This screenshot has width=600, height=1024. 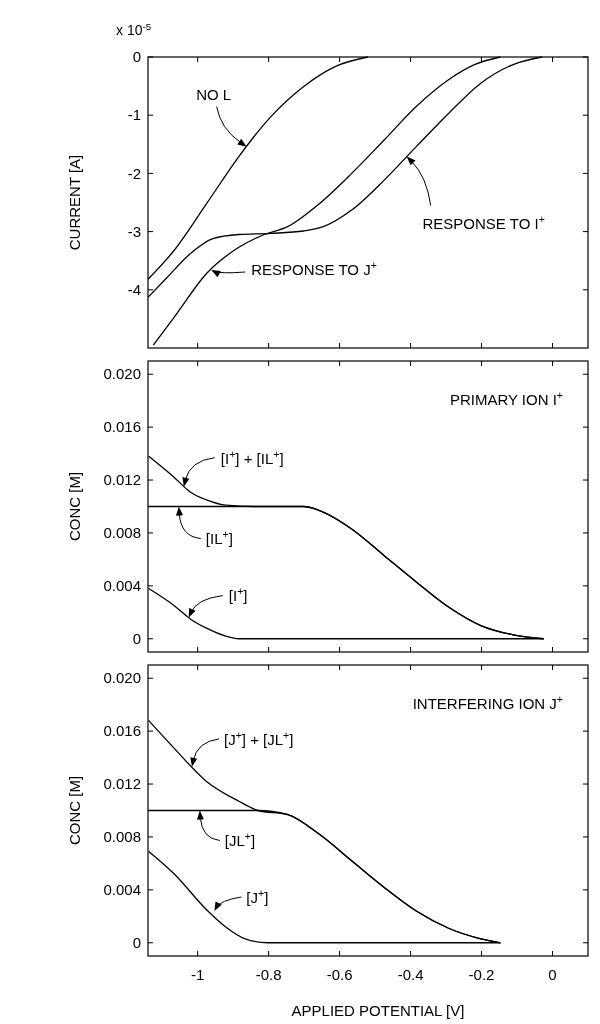 What do you see at coordinates (259, 739) in the screenshot?
I see `annotation: [J$^{+}$] + [JL$^{+}$]` at bounding box center [259, 739].